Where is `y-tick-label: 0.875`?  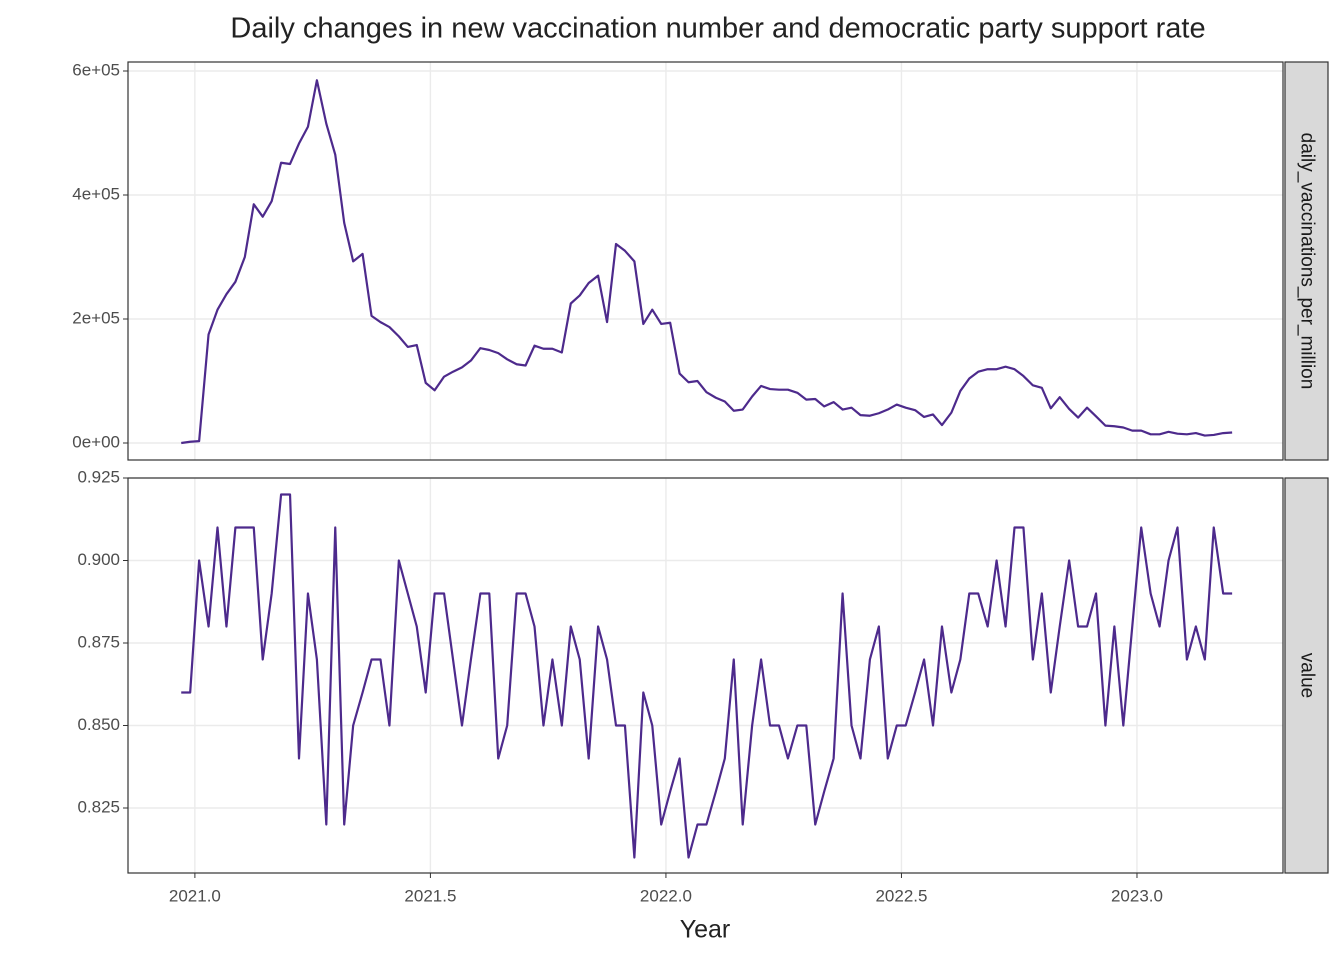 y-tick-label: 0.875 is located at coordinates (98, 641).